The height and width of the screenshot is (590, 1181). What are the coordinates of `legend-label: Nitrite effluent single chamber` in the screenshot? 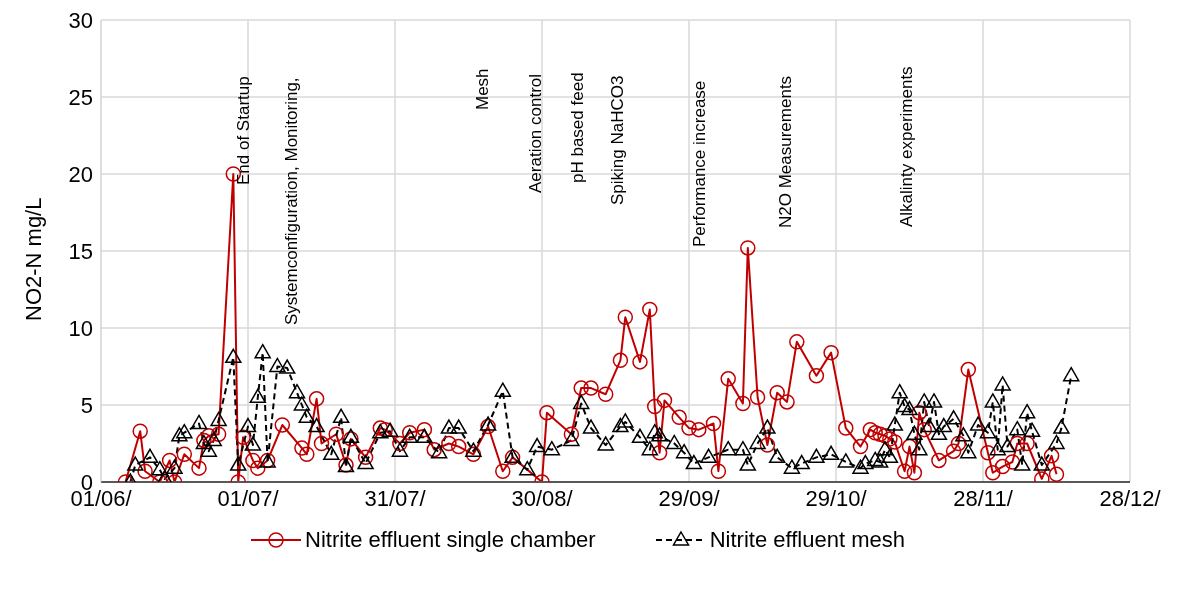 It's located at (450, 540).